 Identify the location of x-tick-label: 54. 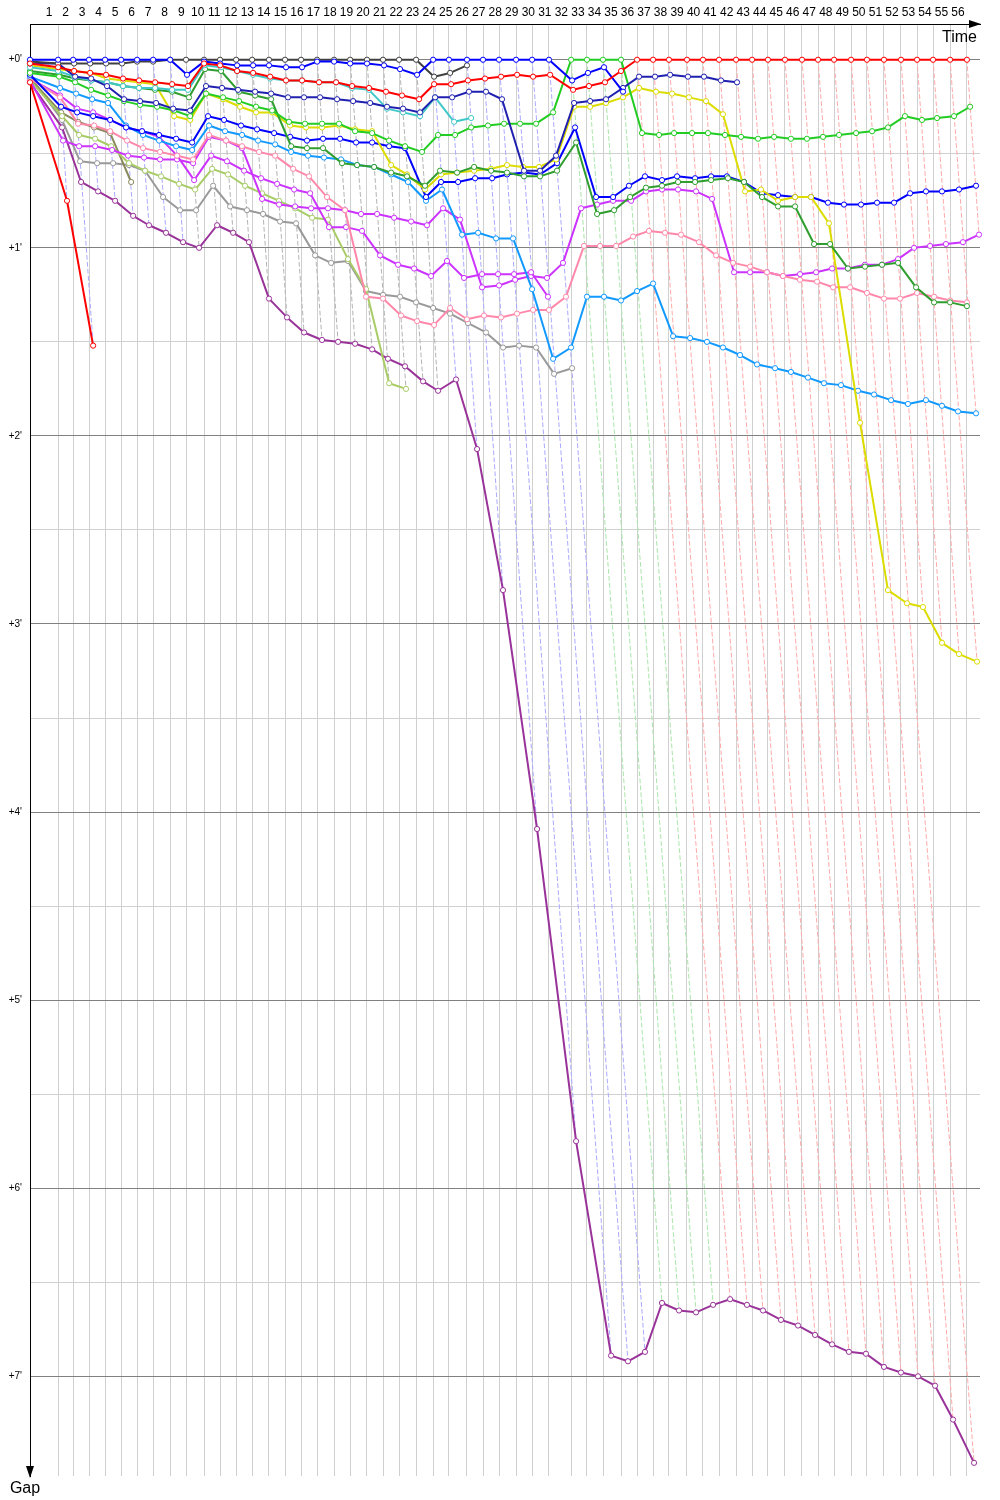
(925, 12).